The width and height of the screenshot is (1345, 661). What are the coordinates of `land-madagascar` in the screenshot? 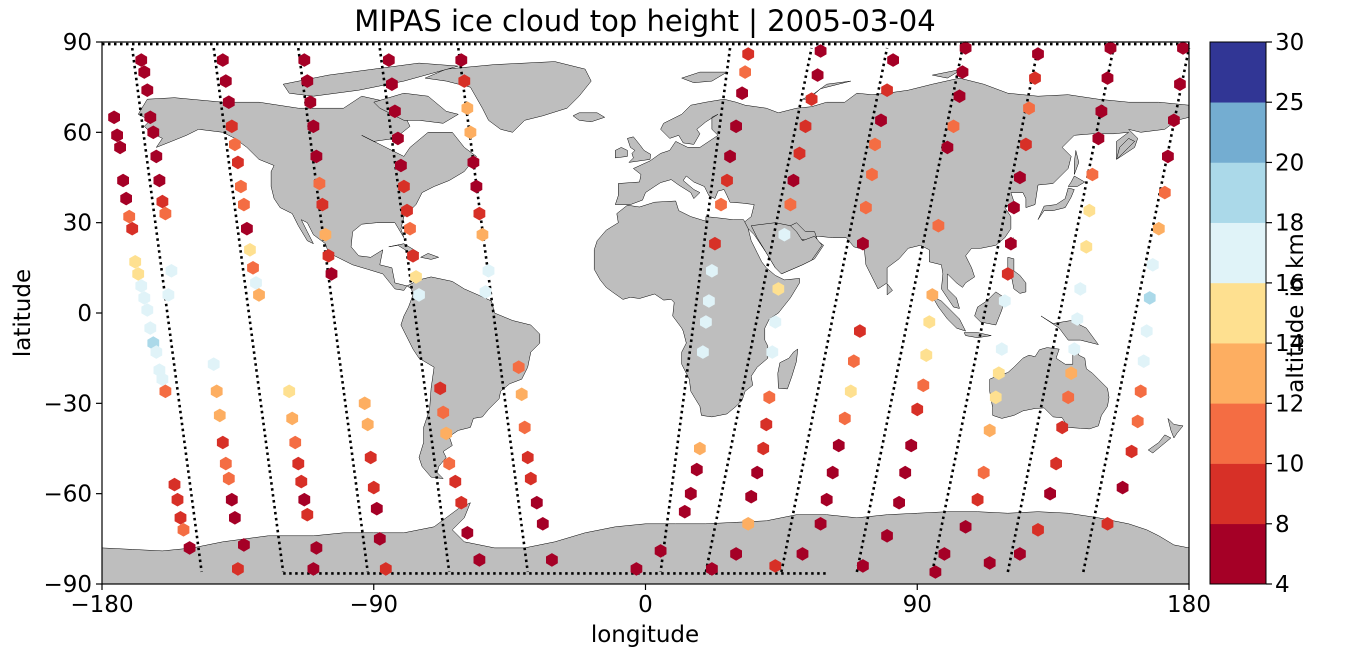 It's located at (788, 369).